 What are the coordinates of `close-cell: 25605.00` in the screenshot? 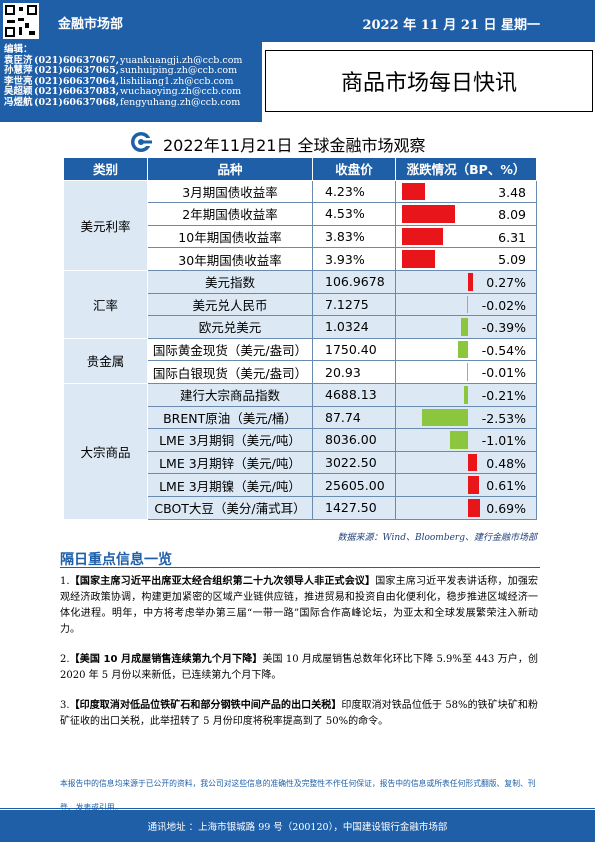 It's located at (354, 485).